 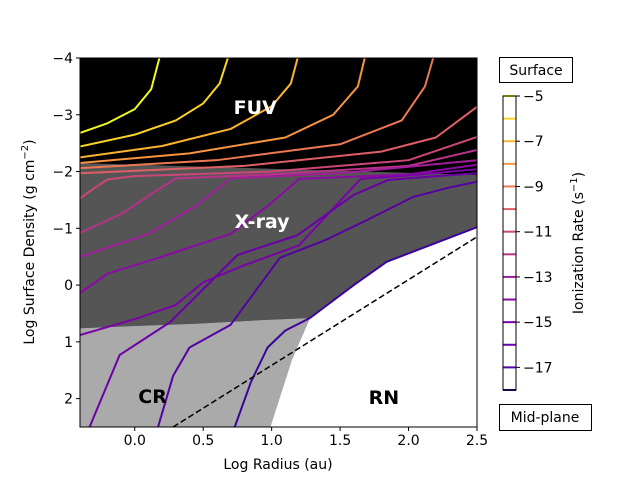 I want to click on colorbar-tick-label: −5, so click(x=533, y=97).